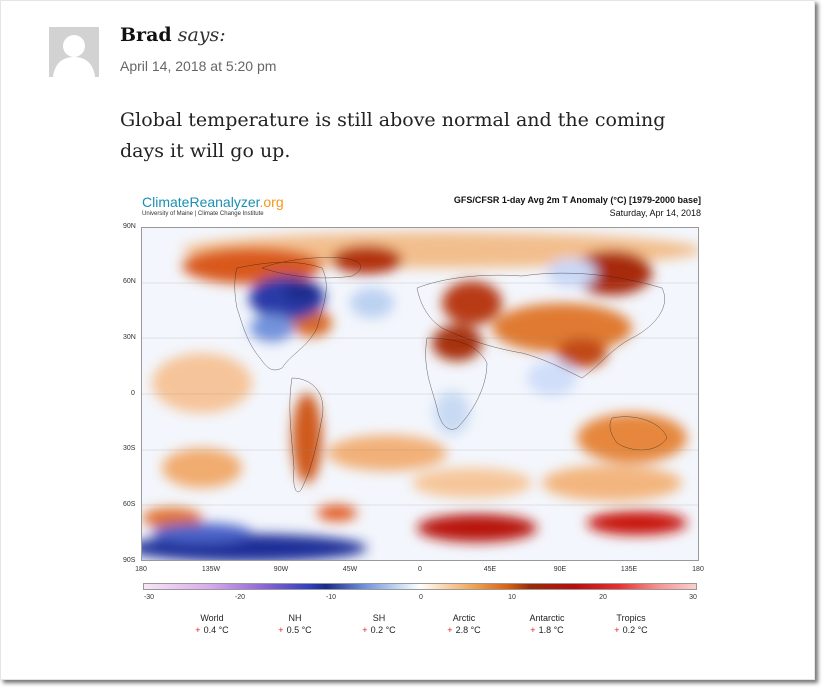  I want to click on climate-reanalyzer-logo: ClimateReanalyzer.org, so click(213, 202).